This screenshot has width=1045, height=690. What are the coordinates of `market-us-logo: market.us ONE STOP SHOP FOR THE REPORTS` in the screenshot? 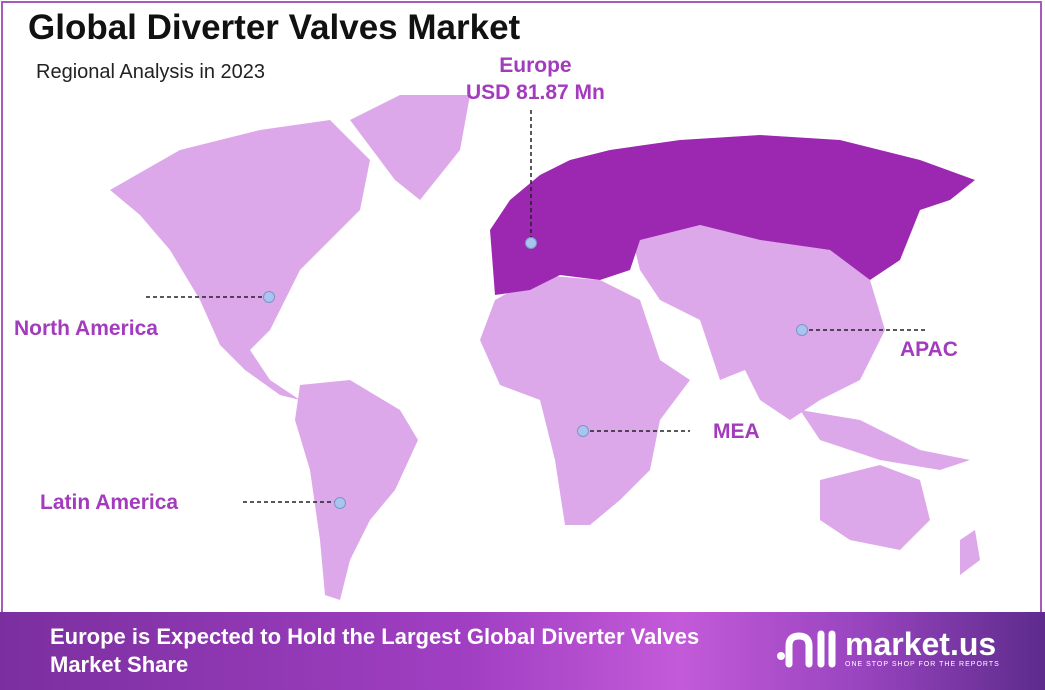 It's located at (887, 648).